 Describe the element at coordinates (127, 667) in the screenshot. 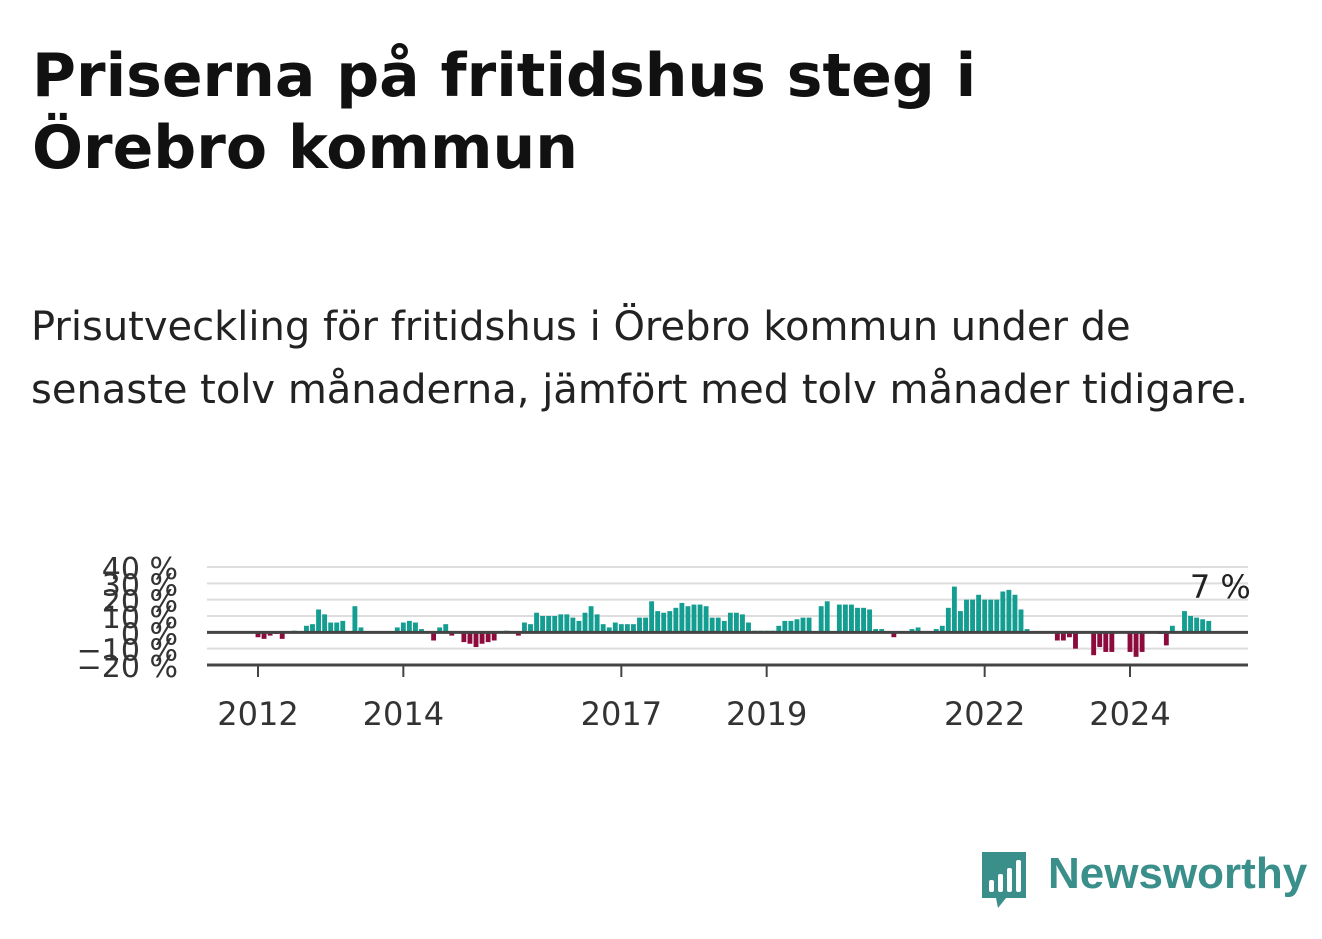

I see `y-tick-label: −20 %` at that location.